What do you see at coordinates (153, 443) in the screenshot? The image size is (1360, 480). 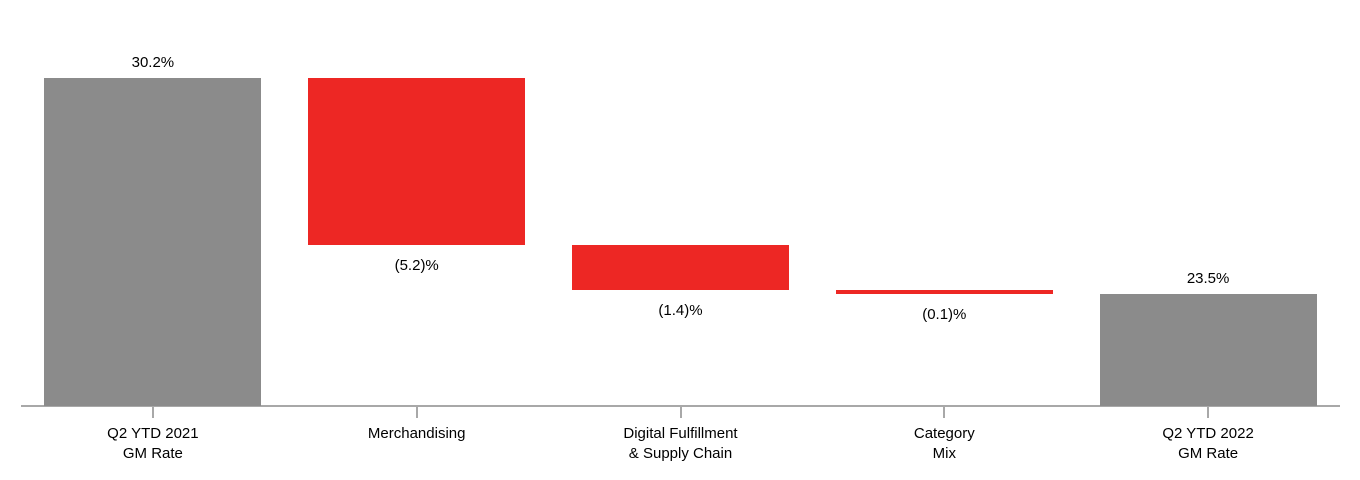 I see `category-label: Q2 YTD 2021 GM Rate` at bounding box center [153, 443].